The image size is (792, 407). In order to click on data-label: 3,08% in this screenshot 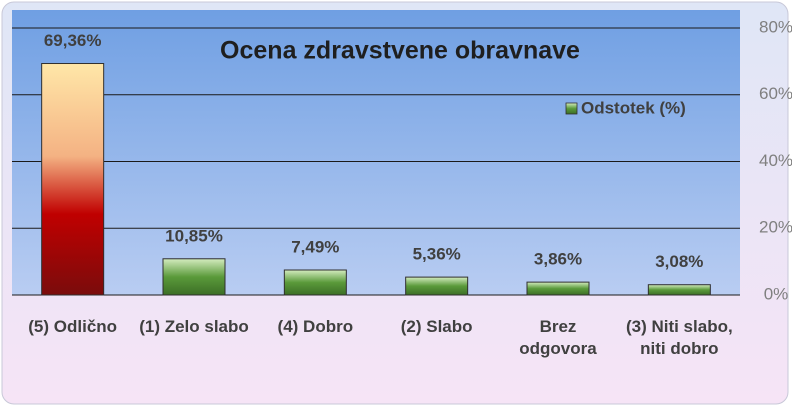, I will do `click(679, 261)`.